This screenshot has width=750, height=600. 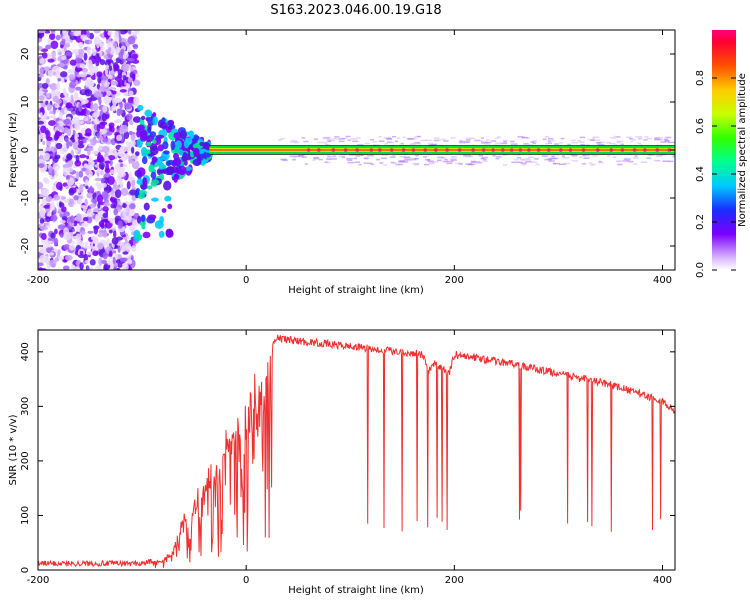 I want to click on spectrogram-xtick-label: 0, so click(x=246, y=280).